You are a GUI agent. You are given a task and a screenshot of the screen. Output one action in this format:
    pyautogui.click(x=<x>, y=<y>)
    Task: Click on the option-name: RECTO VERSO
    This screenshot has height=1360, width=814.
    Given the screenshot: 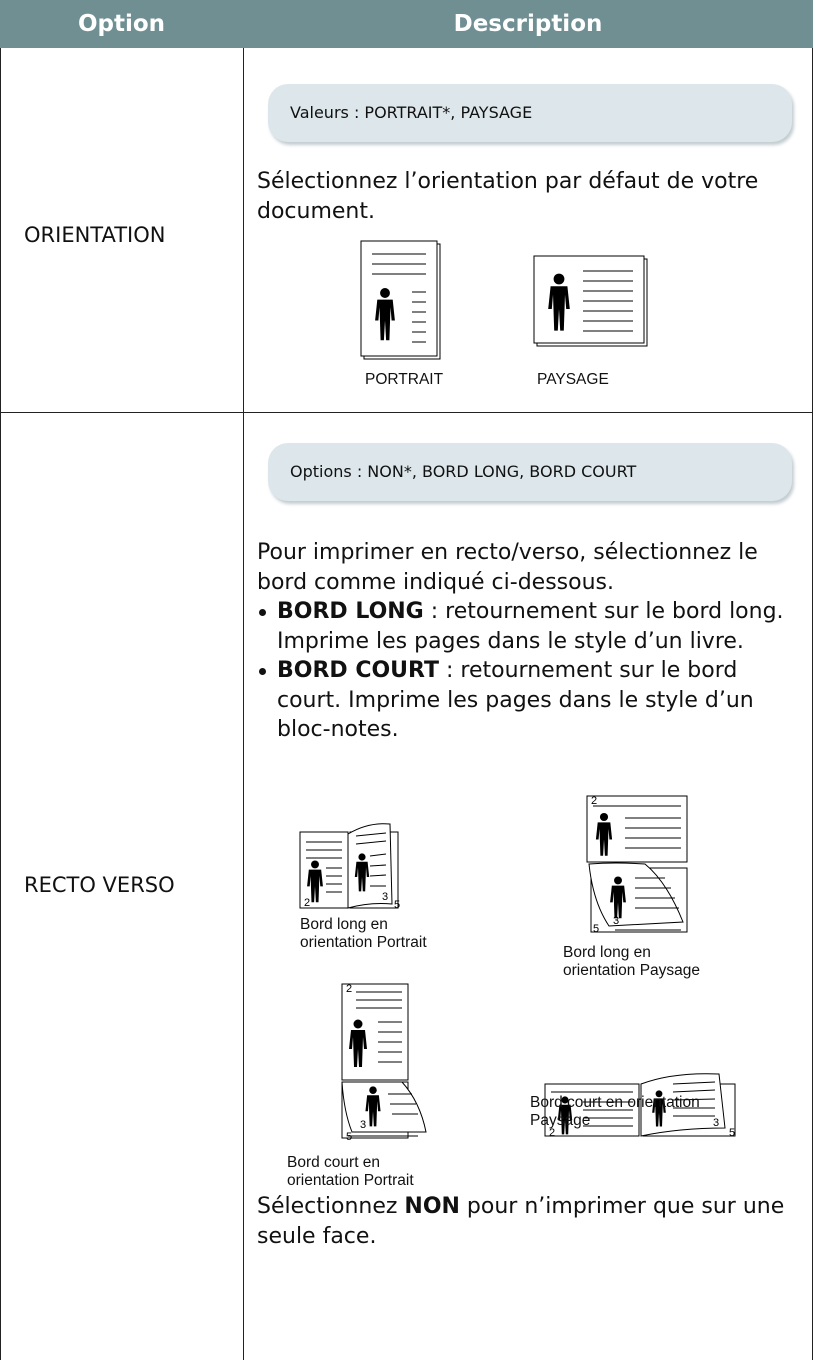 What is the action you would take?
    pyautogui.click(x=99, y=885)
    